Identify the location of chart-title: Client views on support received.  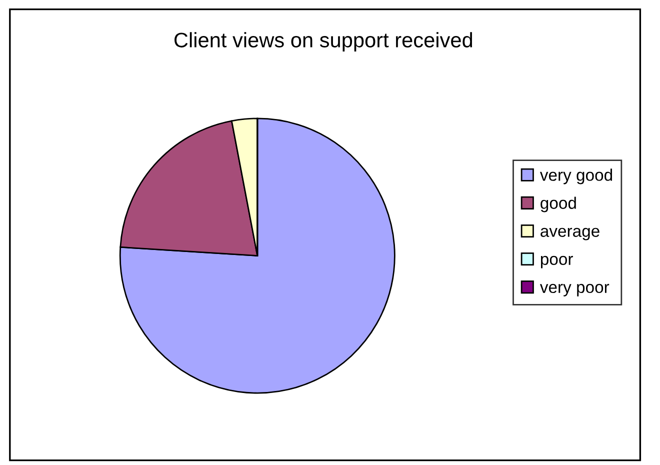
(323, 42).